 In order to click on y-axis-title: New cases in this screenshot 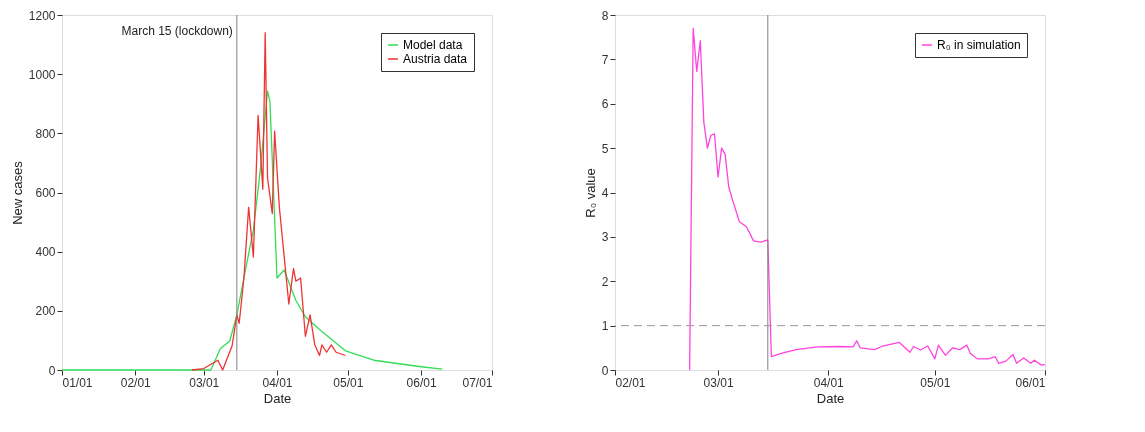, I will do `click(17, 192)`.